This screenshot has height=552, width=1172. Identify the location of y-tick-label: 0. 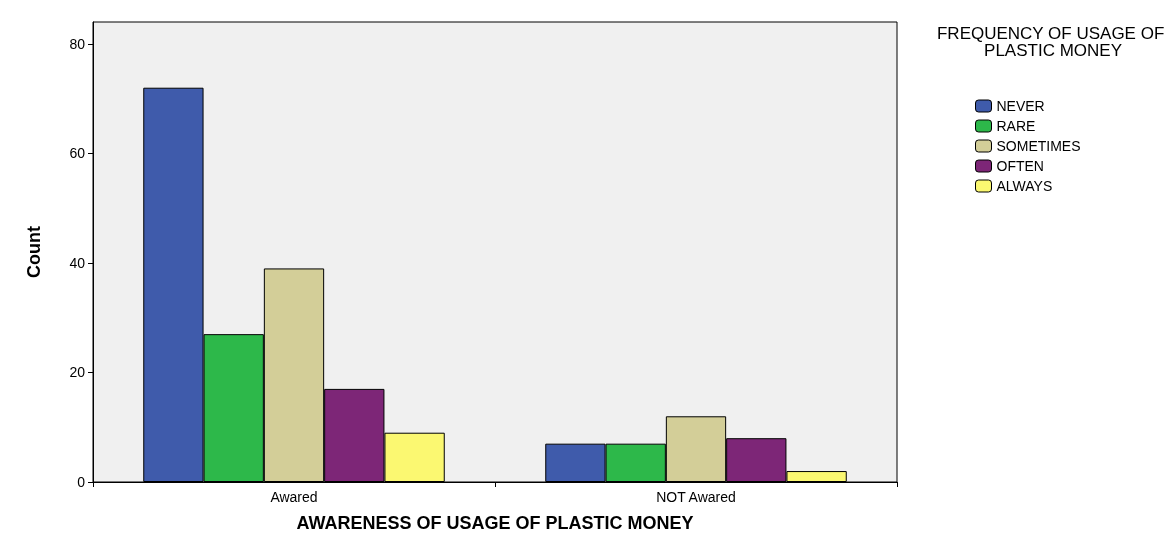
(81, 482).